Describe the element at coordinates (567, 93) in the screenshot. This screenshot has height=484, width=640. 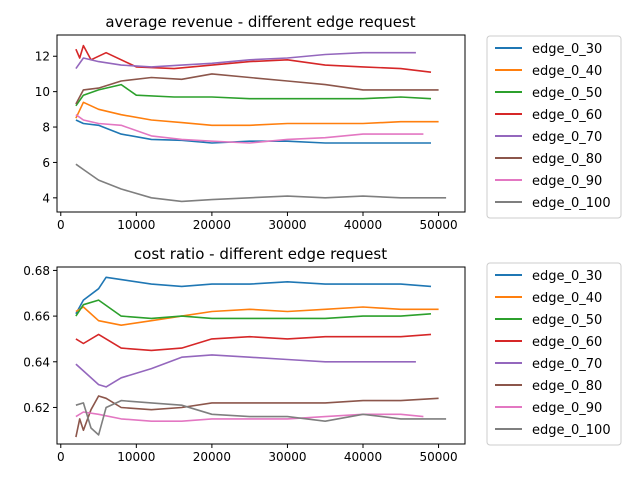
I see `revenue-legend-entry: edge_0_50` at that location.